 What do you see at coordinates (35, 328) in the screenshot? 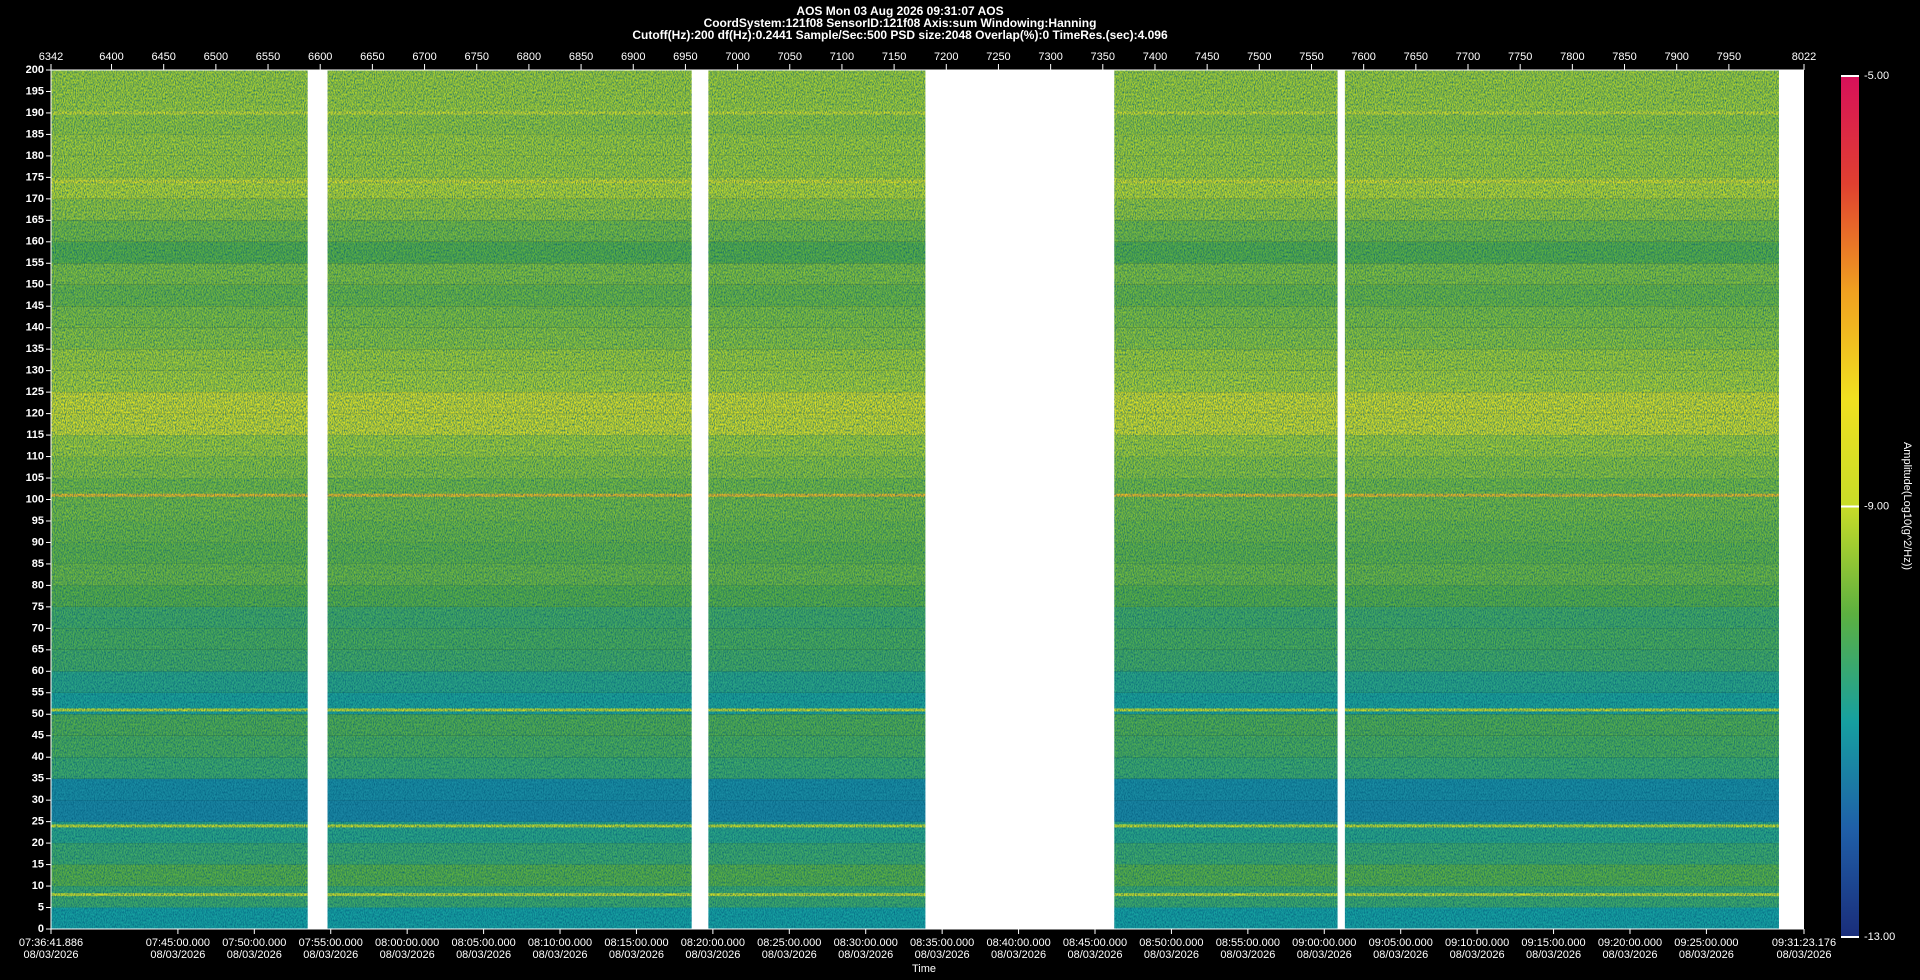
I see `y-tick-label: 140` at bounding box center [35, 328].